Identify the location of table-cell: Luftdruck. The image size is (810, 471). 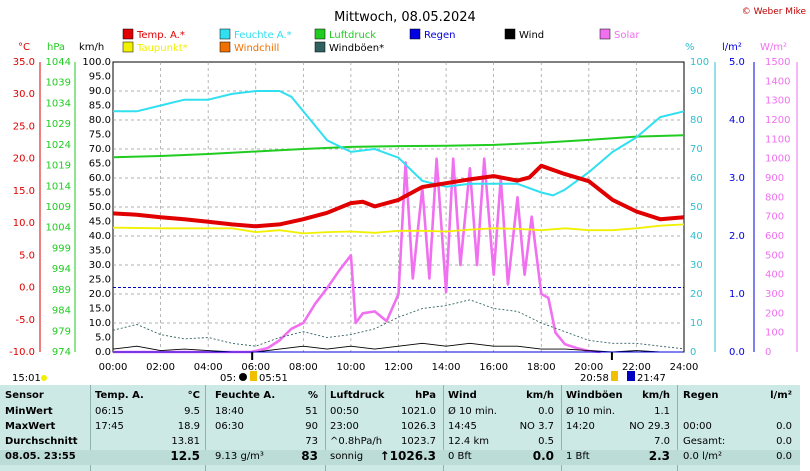
(357, 395).